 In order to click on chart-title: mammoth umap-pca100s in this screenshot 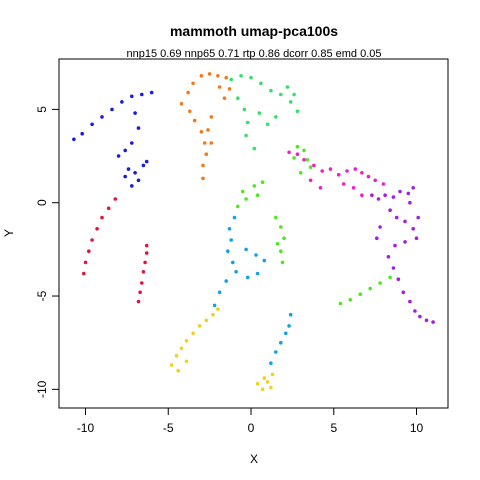, I will do `click(254, 31)`.